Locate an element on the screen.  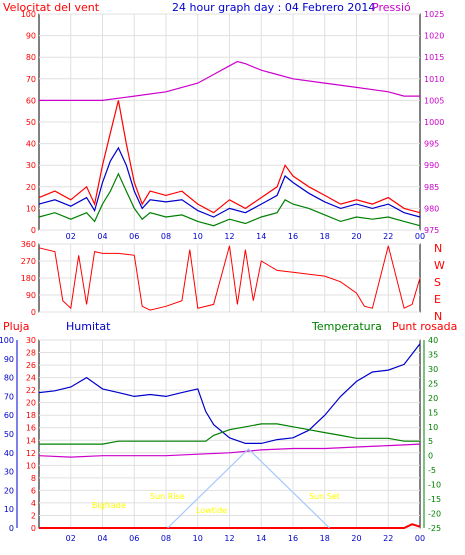
humidity-tick-label: 60 is located at coordinates (9, 415).